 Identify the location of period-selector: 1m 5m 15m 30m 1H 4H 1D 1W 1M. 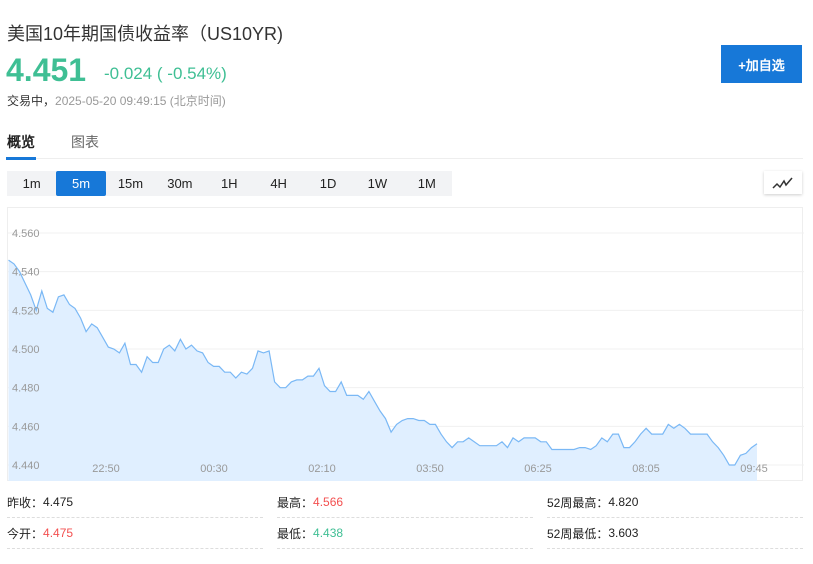
(229, 183).